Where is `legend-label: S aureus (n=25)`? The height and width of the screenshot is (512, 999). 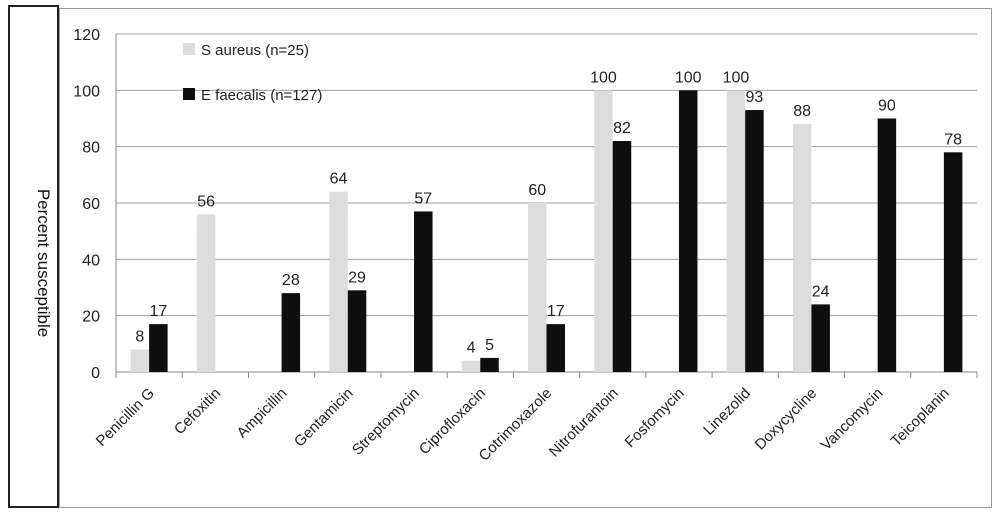
legend-label: S aureus (n=25) is located at coordinates (255, 50).